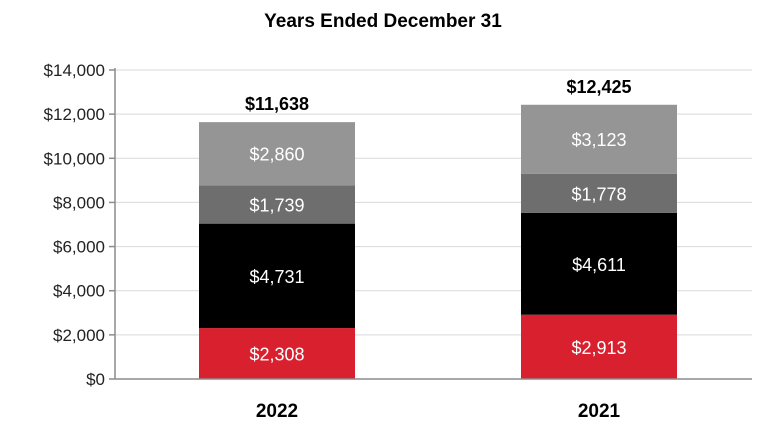 This screenshot has width=768, height=432. Describe the element at coordinates (438, 411) in the screenshot. I see `x-axis-categories: 2022 2021` at that location.